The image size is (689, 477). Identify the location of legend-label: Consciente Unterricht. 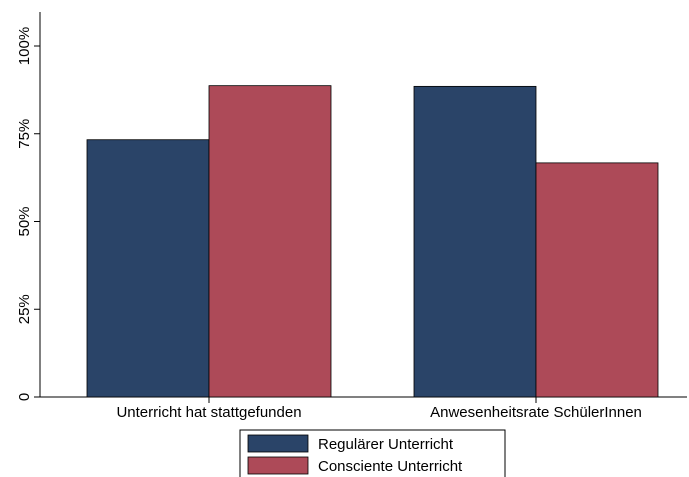
(390, 466).